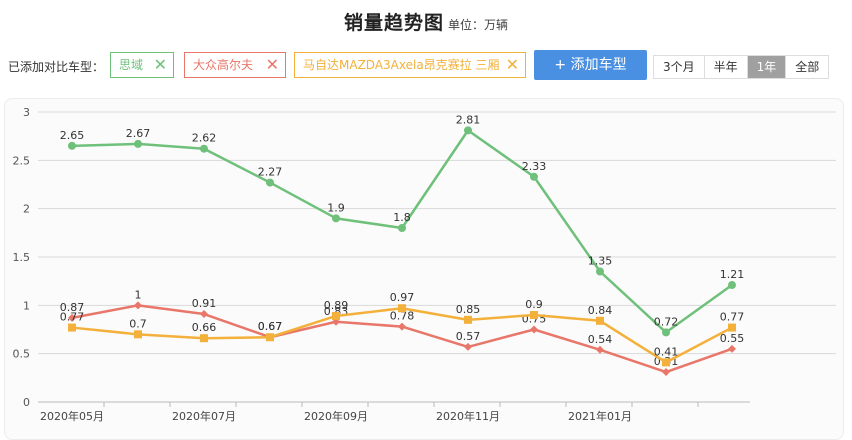 Image resolution: width=852 pixels, height=440 pixels. Describe the element at coordinates (204, 416) in the screenshot. I see `x-tick-label: 2020年07月` at that location.